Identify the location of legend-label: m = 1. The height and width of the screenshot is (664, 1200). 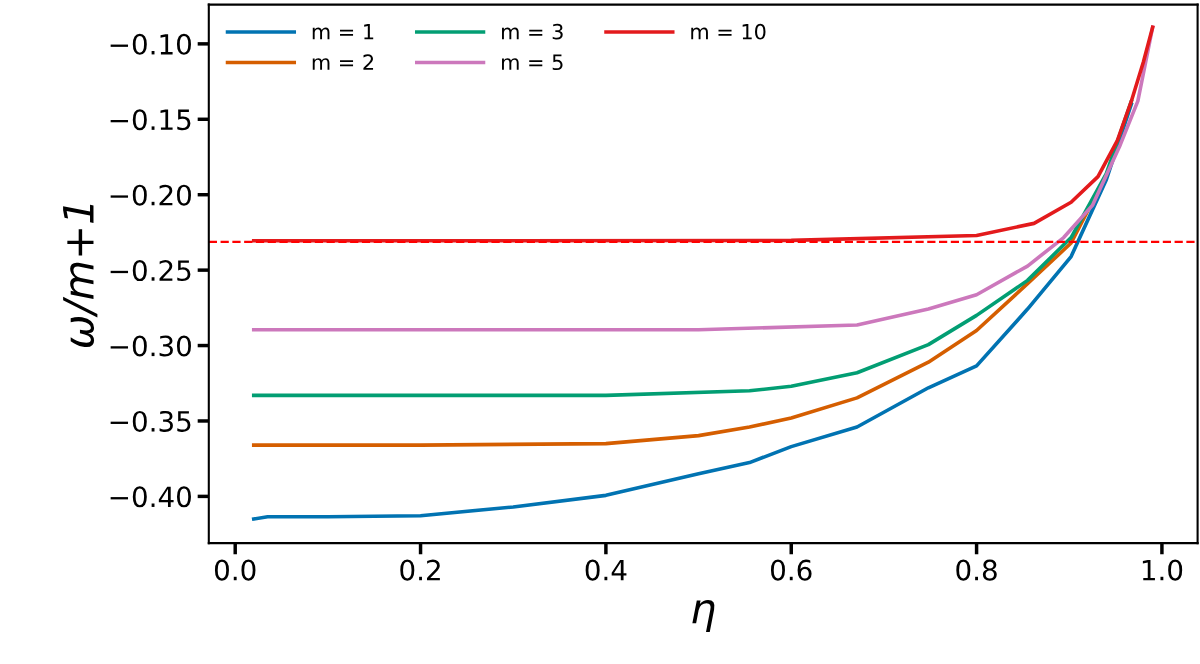
(343, 32).